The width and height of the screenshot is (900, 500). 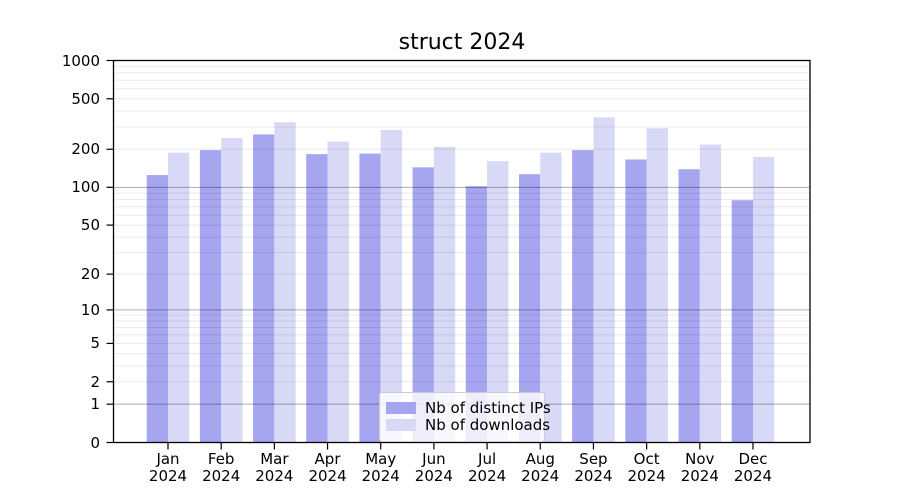 I want to click on legend: Nb of distinct IPs Nb of downloads, so click(x=465, y=417).